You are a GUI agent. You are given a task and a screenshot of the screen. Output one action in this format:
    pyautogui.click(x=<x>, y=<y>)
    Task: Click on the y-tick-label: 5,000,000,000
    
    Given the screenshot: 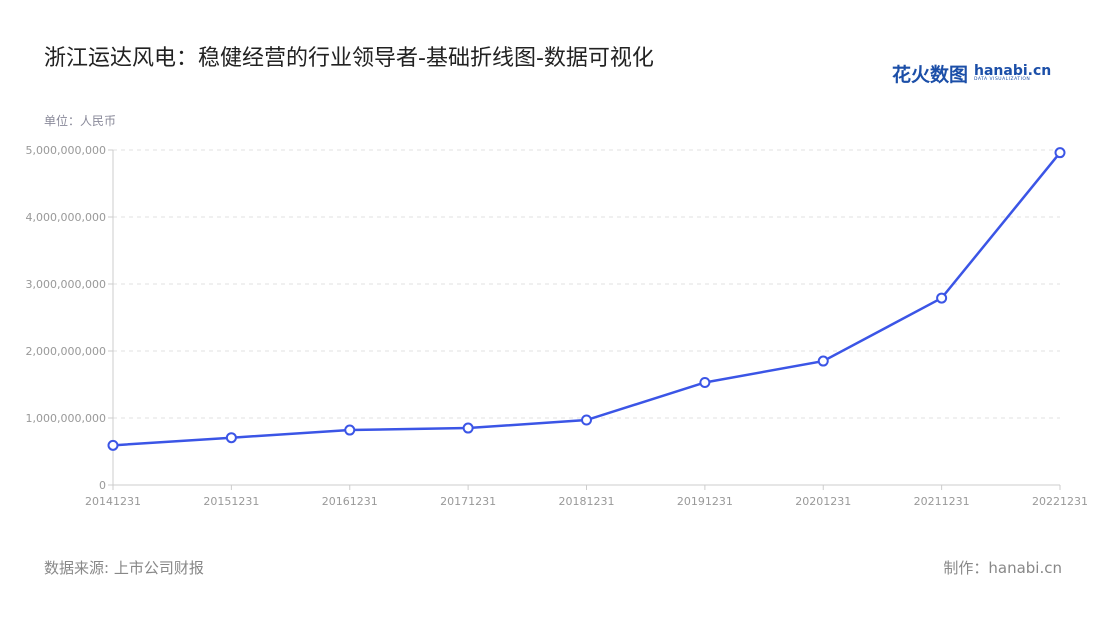 What is the action you would take?
    pyautogui.click(x=66, y=150)
    